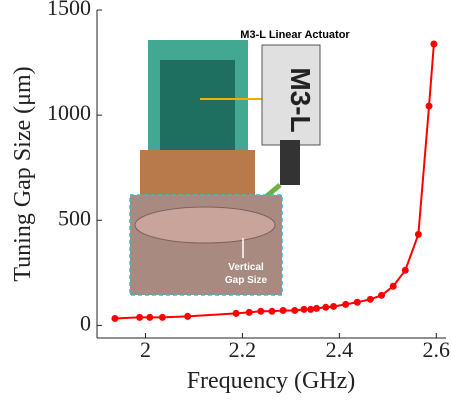 This screenshot has height=400, width=452. Describe the element at coordinates (246, 267) in the screenshot. I see `gap-label: Vertical` at that location.